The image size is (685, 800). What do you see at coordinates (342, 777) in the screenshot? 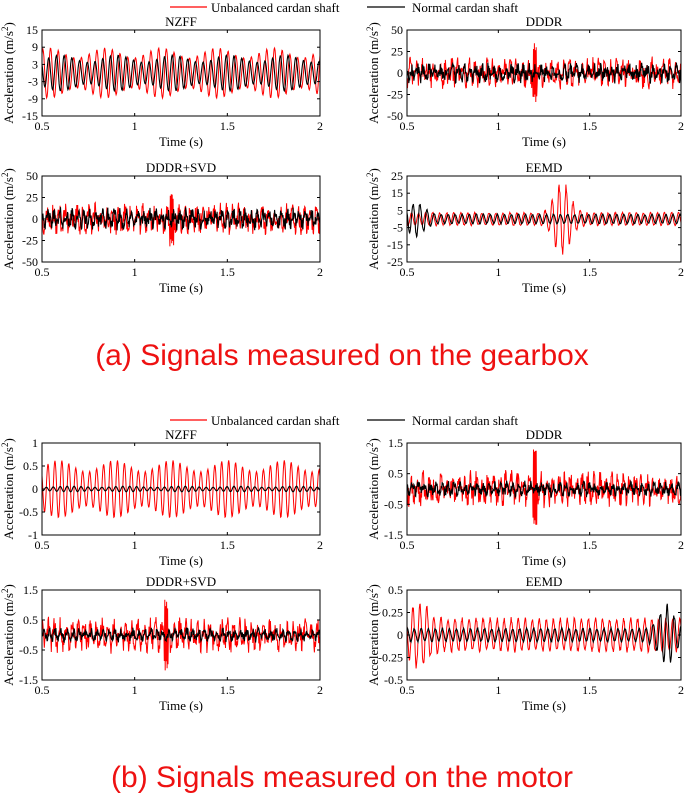
I see `caption-motor: (b) Signals measured on the motor` at bounding box center [342, 777].